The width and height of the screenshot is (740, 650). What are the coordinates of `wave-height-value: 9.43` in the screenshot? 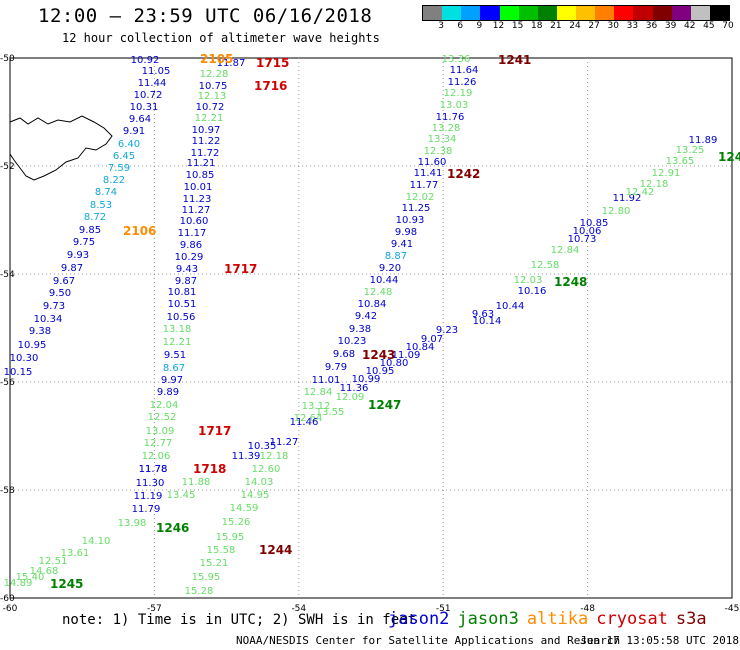 It's located at (187, 269).